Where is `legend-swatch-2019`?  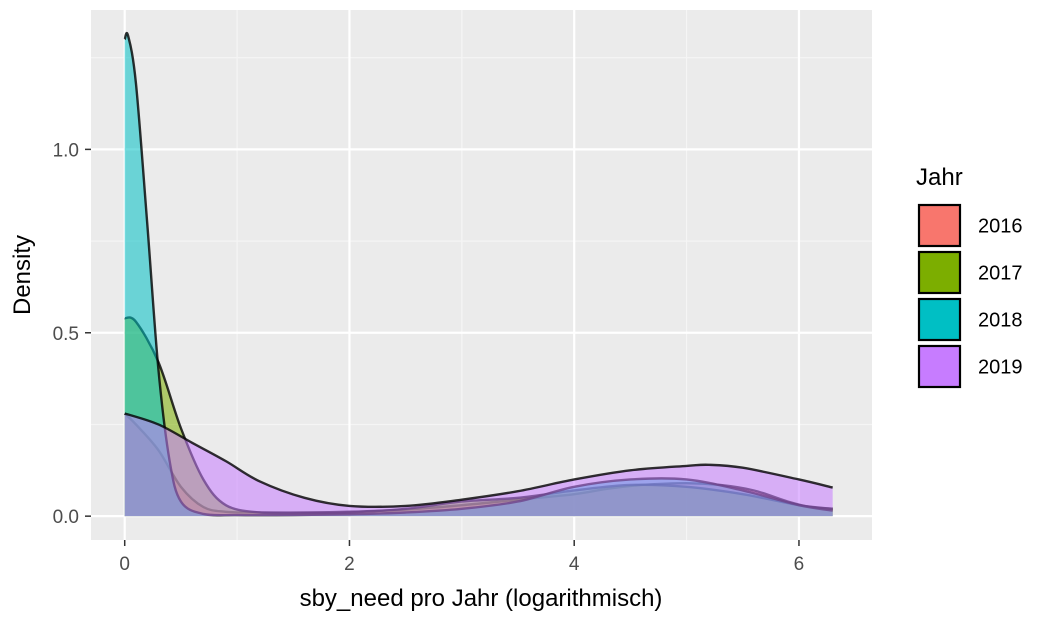 legend-swatch-2019 is located at coordinates (939, 366).